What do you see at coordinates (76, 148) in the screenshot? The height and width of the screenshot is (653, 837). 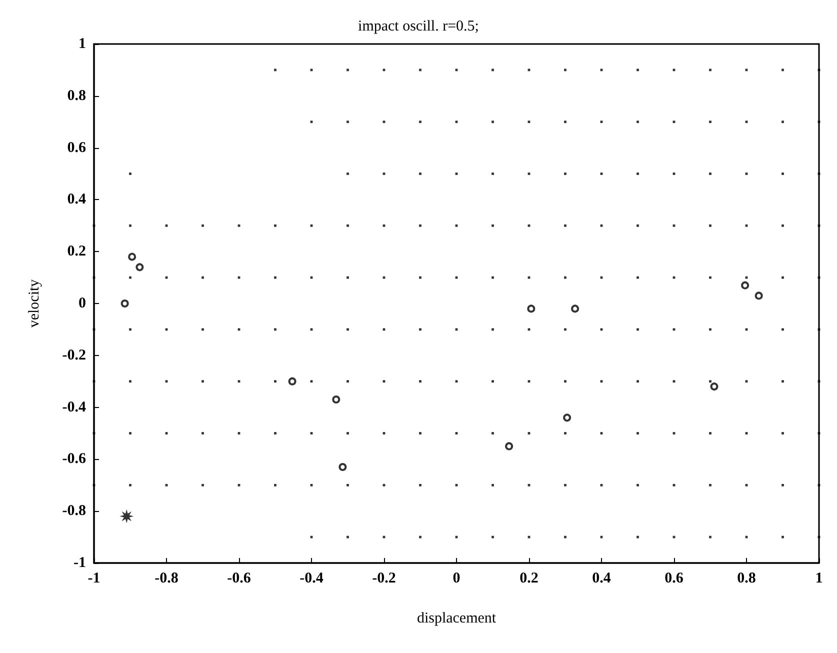 I see `y-tick-label: 0.6` at bounding box center [76, 148].